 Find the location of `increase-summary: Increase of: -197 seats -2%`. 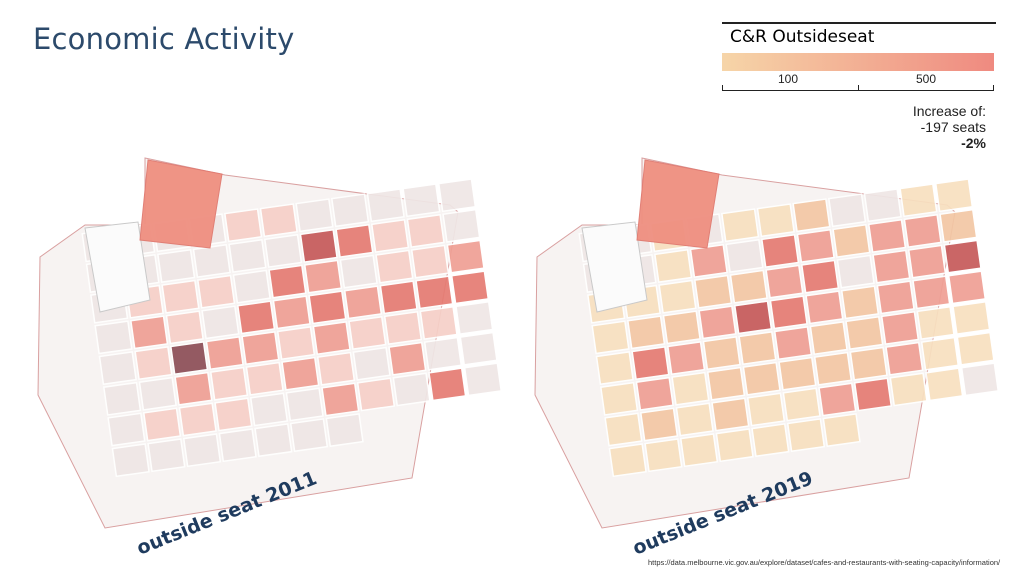

increase-summary: Increase of: -197 seats -2% is located at coordinates (949, 127).